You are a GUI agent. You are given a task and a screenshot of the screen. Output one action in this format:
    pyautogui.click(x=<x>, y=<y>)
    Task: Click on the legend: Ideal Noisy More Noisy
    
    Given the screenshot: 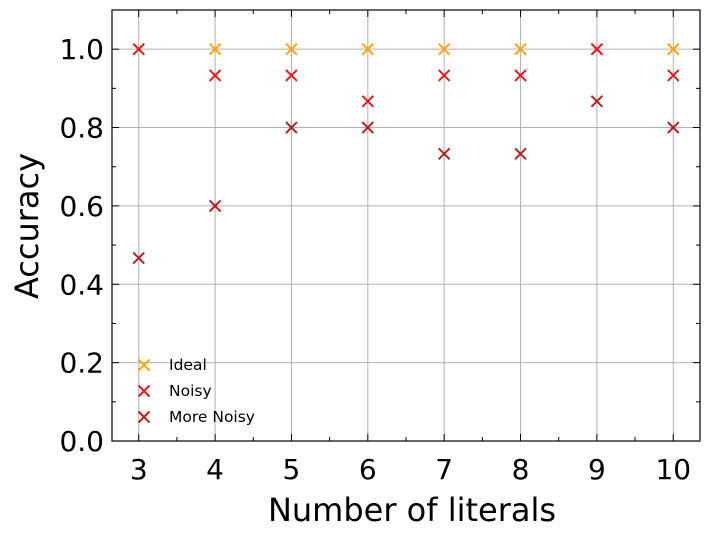 What is the action you would take?
    pyautogui.click(x=196, y=391)
    